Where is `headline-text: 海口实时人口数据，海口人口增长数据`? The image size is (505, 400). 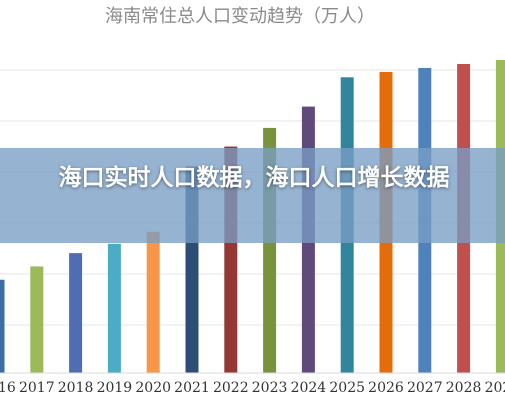
headline-text: 海口实时人口数据，海口人口增长数据 is located at coordinates (254, 178).